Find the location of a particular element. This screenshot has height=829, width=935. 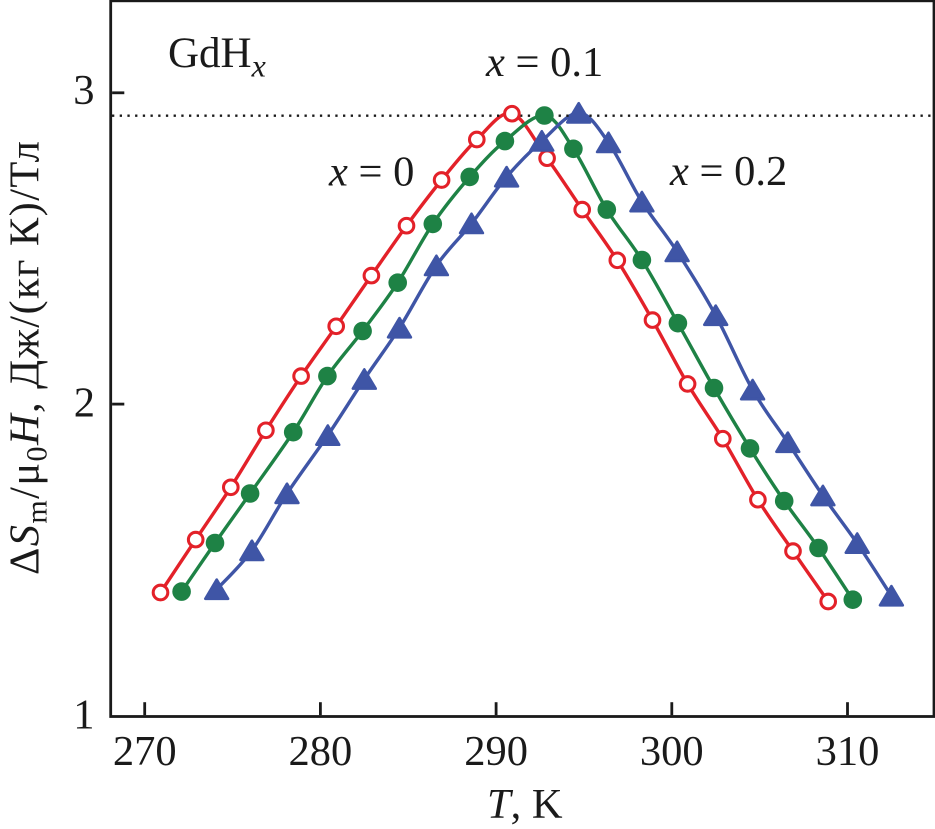

svg-text: x = 0 is located at coordinates (371, 172).